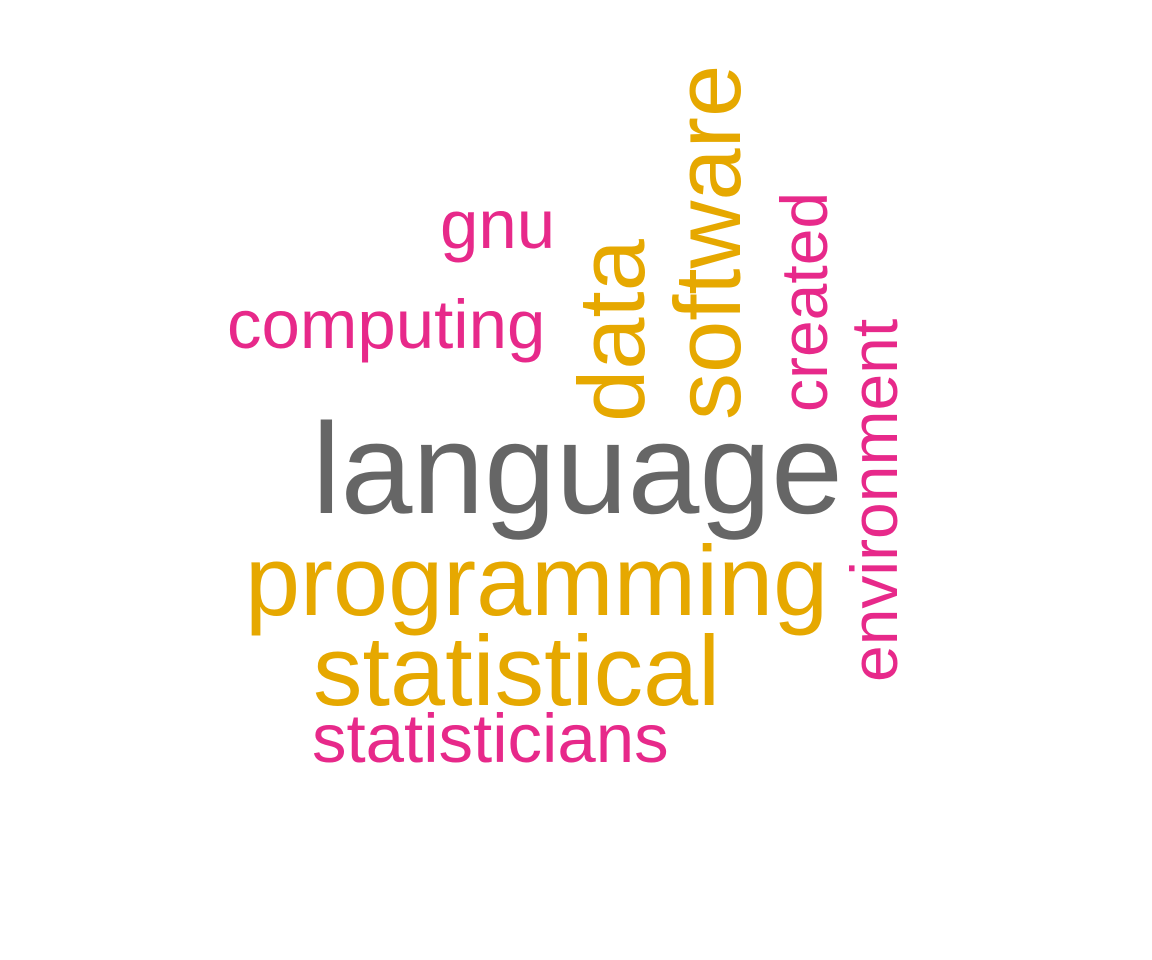 Image resolution: width=1152 pixels, height=960 pixels. What do you see at coordinates (874, 500) in the screenshot?
I see `word-environment: environment` at bounding box center [874, 500].